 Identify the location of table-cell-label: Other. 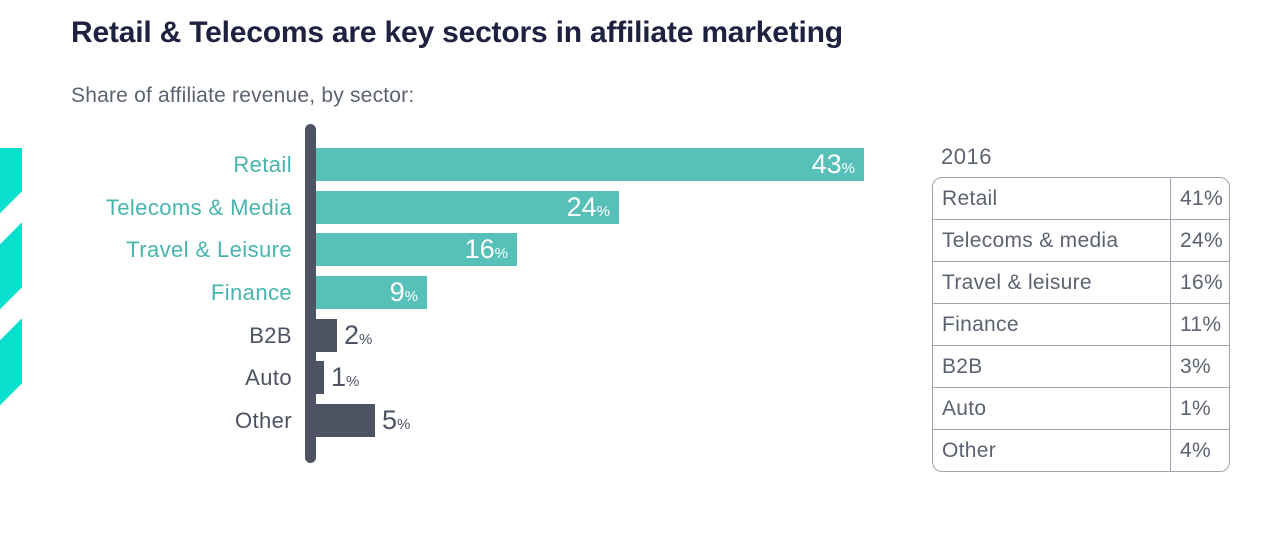
(1052, 450).